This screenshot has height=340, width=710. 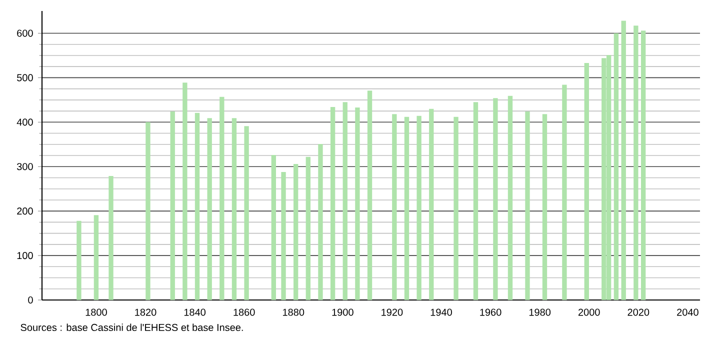 What do you see at coordinates (540, 312) in the screenshot?
I see `x-tick-label: 1980` at bounding box center [540, 312].